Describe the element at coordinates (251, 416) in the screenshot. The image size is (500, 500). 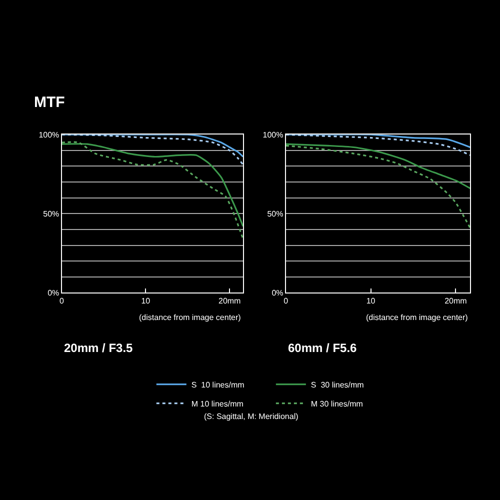
I see `text: (S: Sagittal, M: Meridional)` at that location.